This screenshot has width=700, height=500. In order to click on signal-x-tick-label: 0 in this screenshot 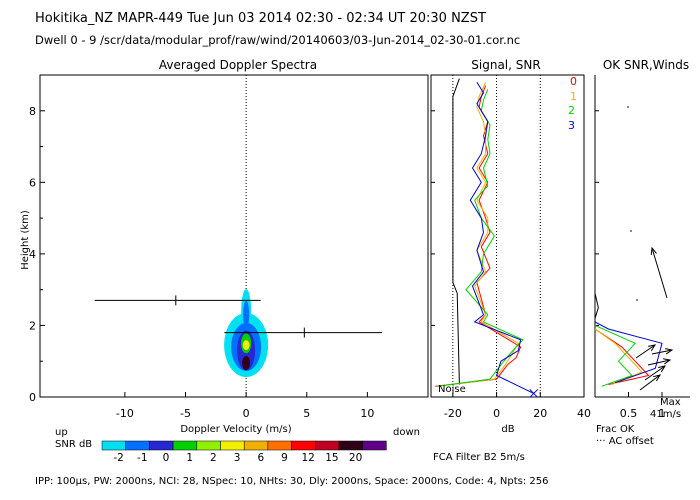, I will do `click(496, 413)`.